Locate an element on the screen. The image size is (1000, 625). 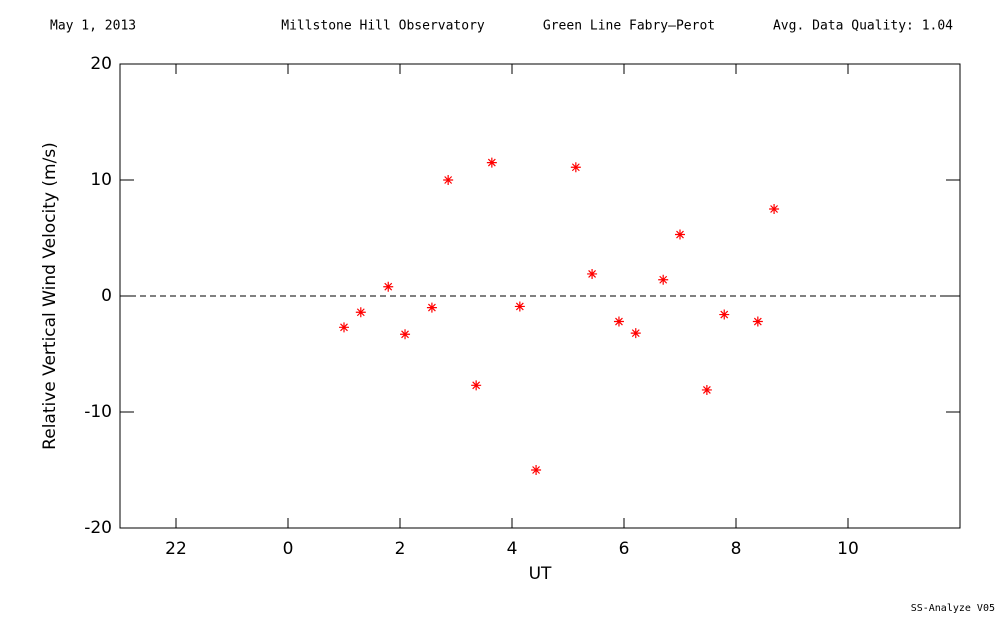
y-axis-label: Relative Vertical Wind Velocity (m/s) is located at coordinates (50, 296).